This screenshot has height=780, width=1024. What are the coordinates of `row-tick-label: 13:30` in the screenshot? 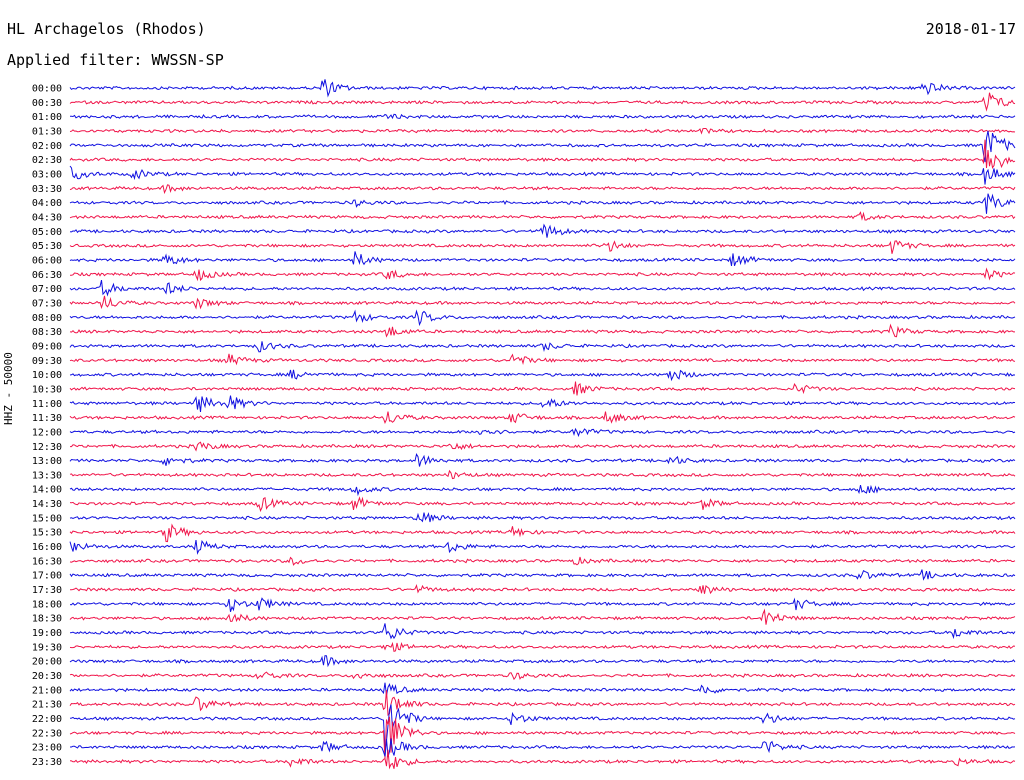 It's located at (47, 475).